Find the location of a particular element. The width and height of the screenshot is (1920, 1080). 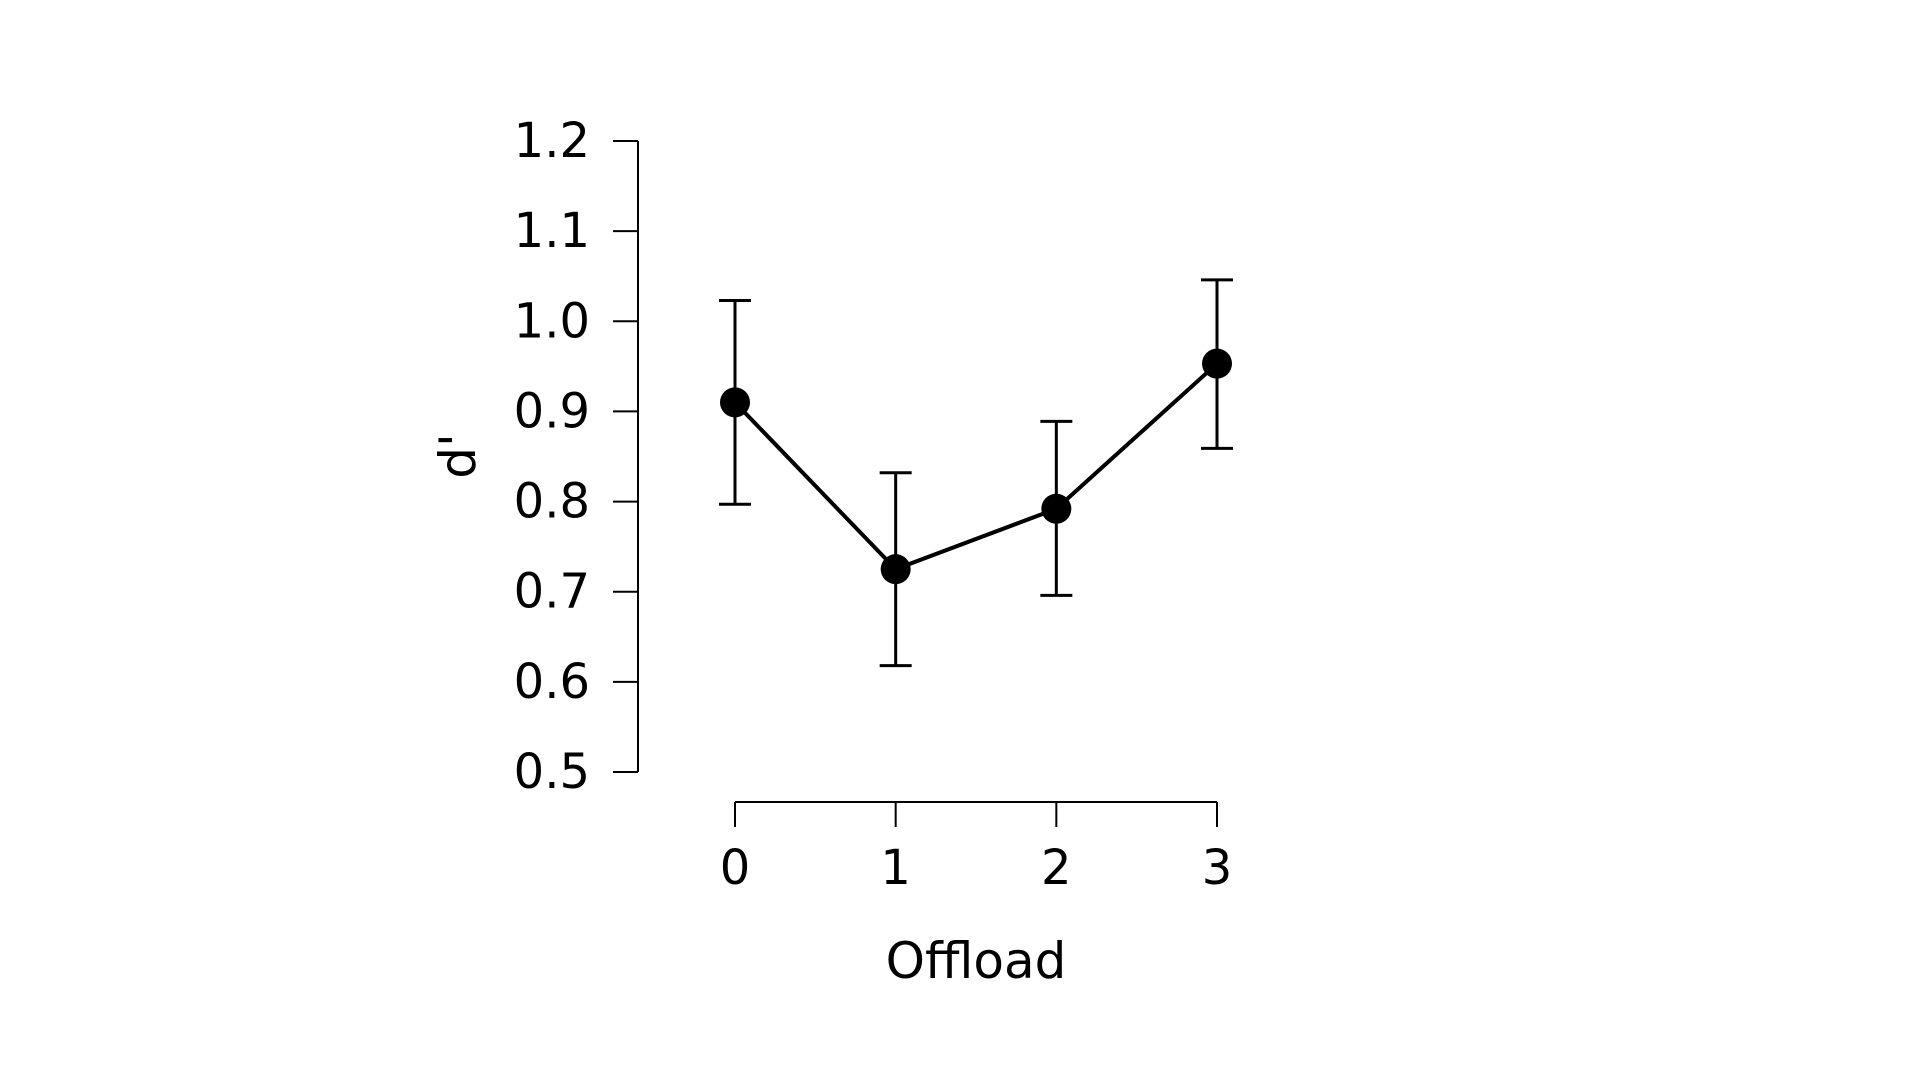

x-tick-label: 1 is located at coordinates (895, 868).